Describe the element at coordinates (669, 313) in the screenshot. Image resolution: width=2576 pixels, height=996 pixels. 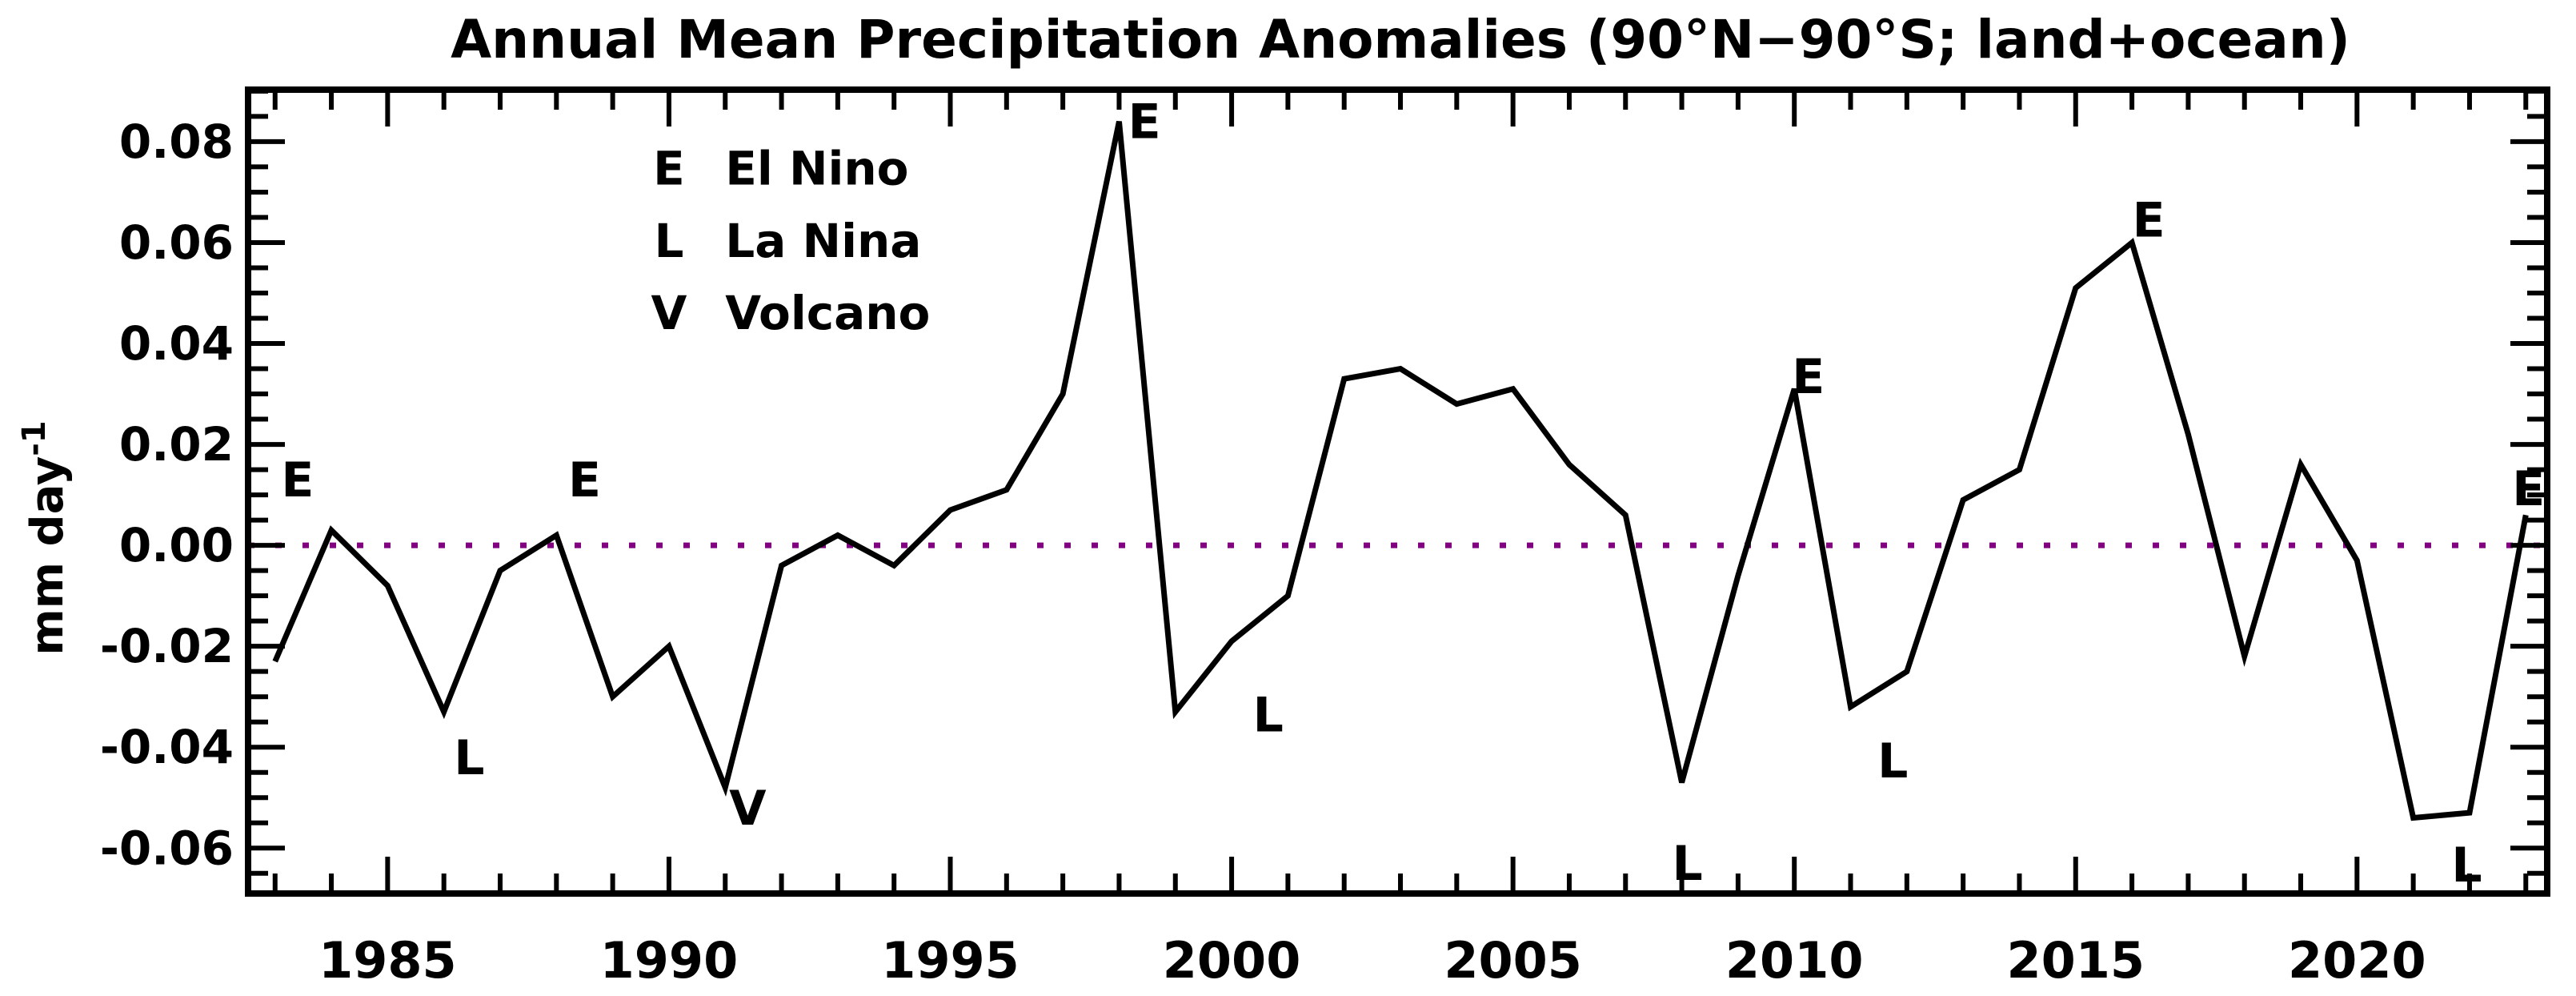
I see `legend-symbol-volcano: V` at that location.